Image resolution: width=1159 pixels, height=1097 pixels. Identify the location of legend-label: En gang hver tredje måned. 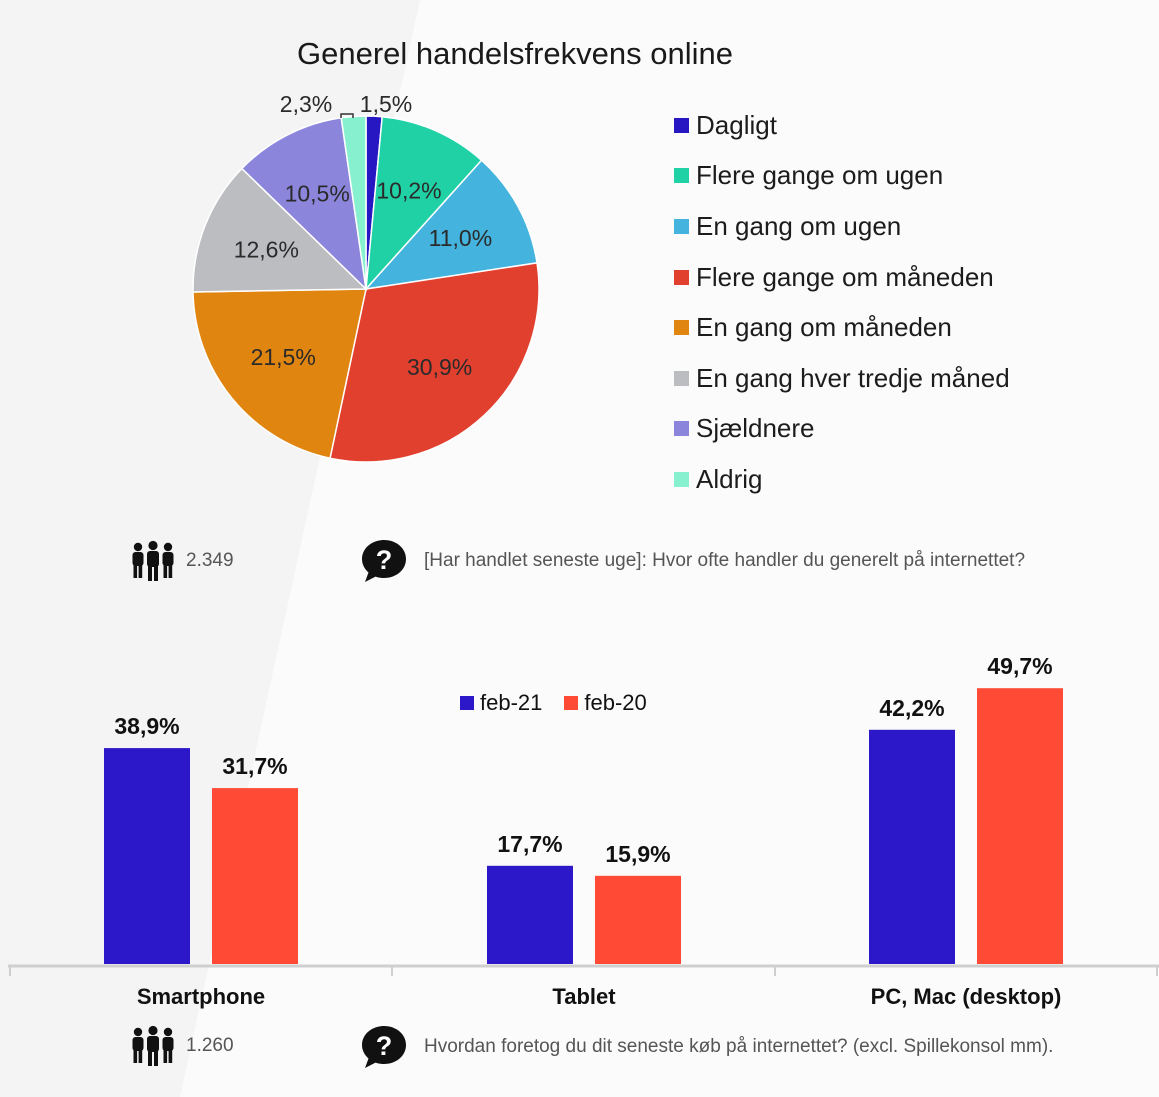
(853, 377).